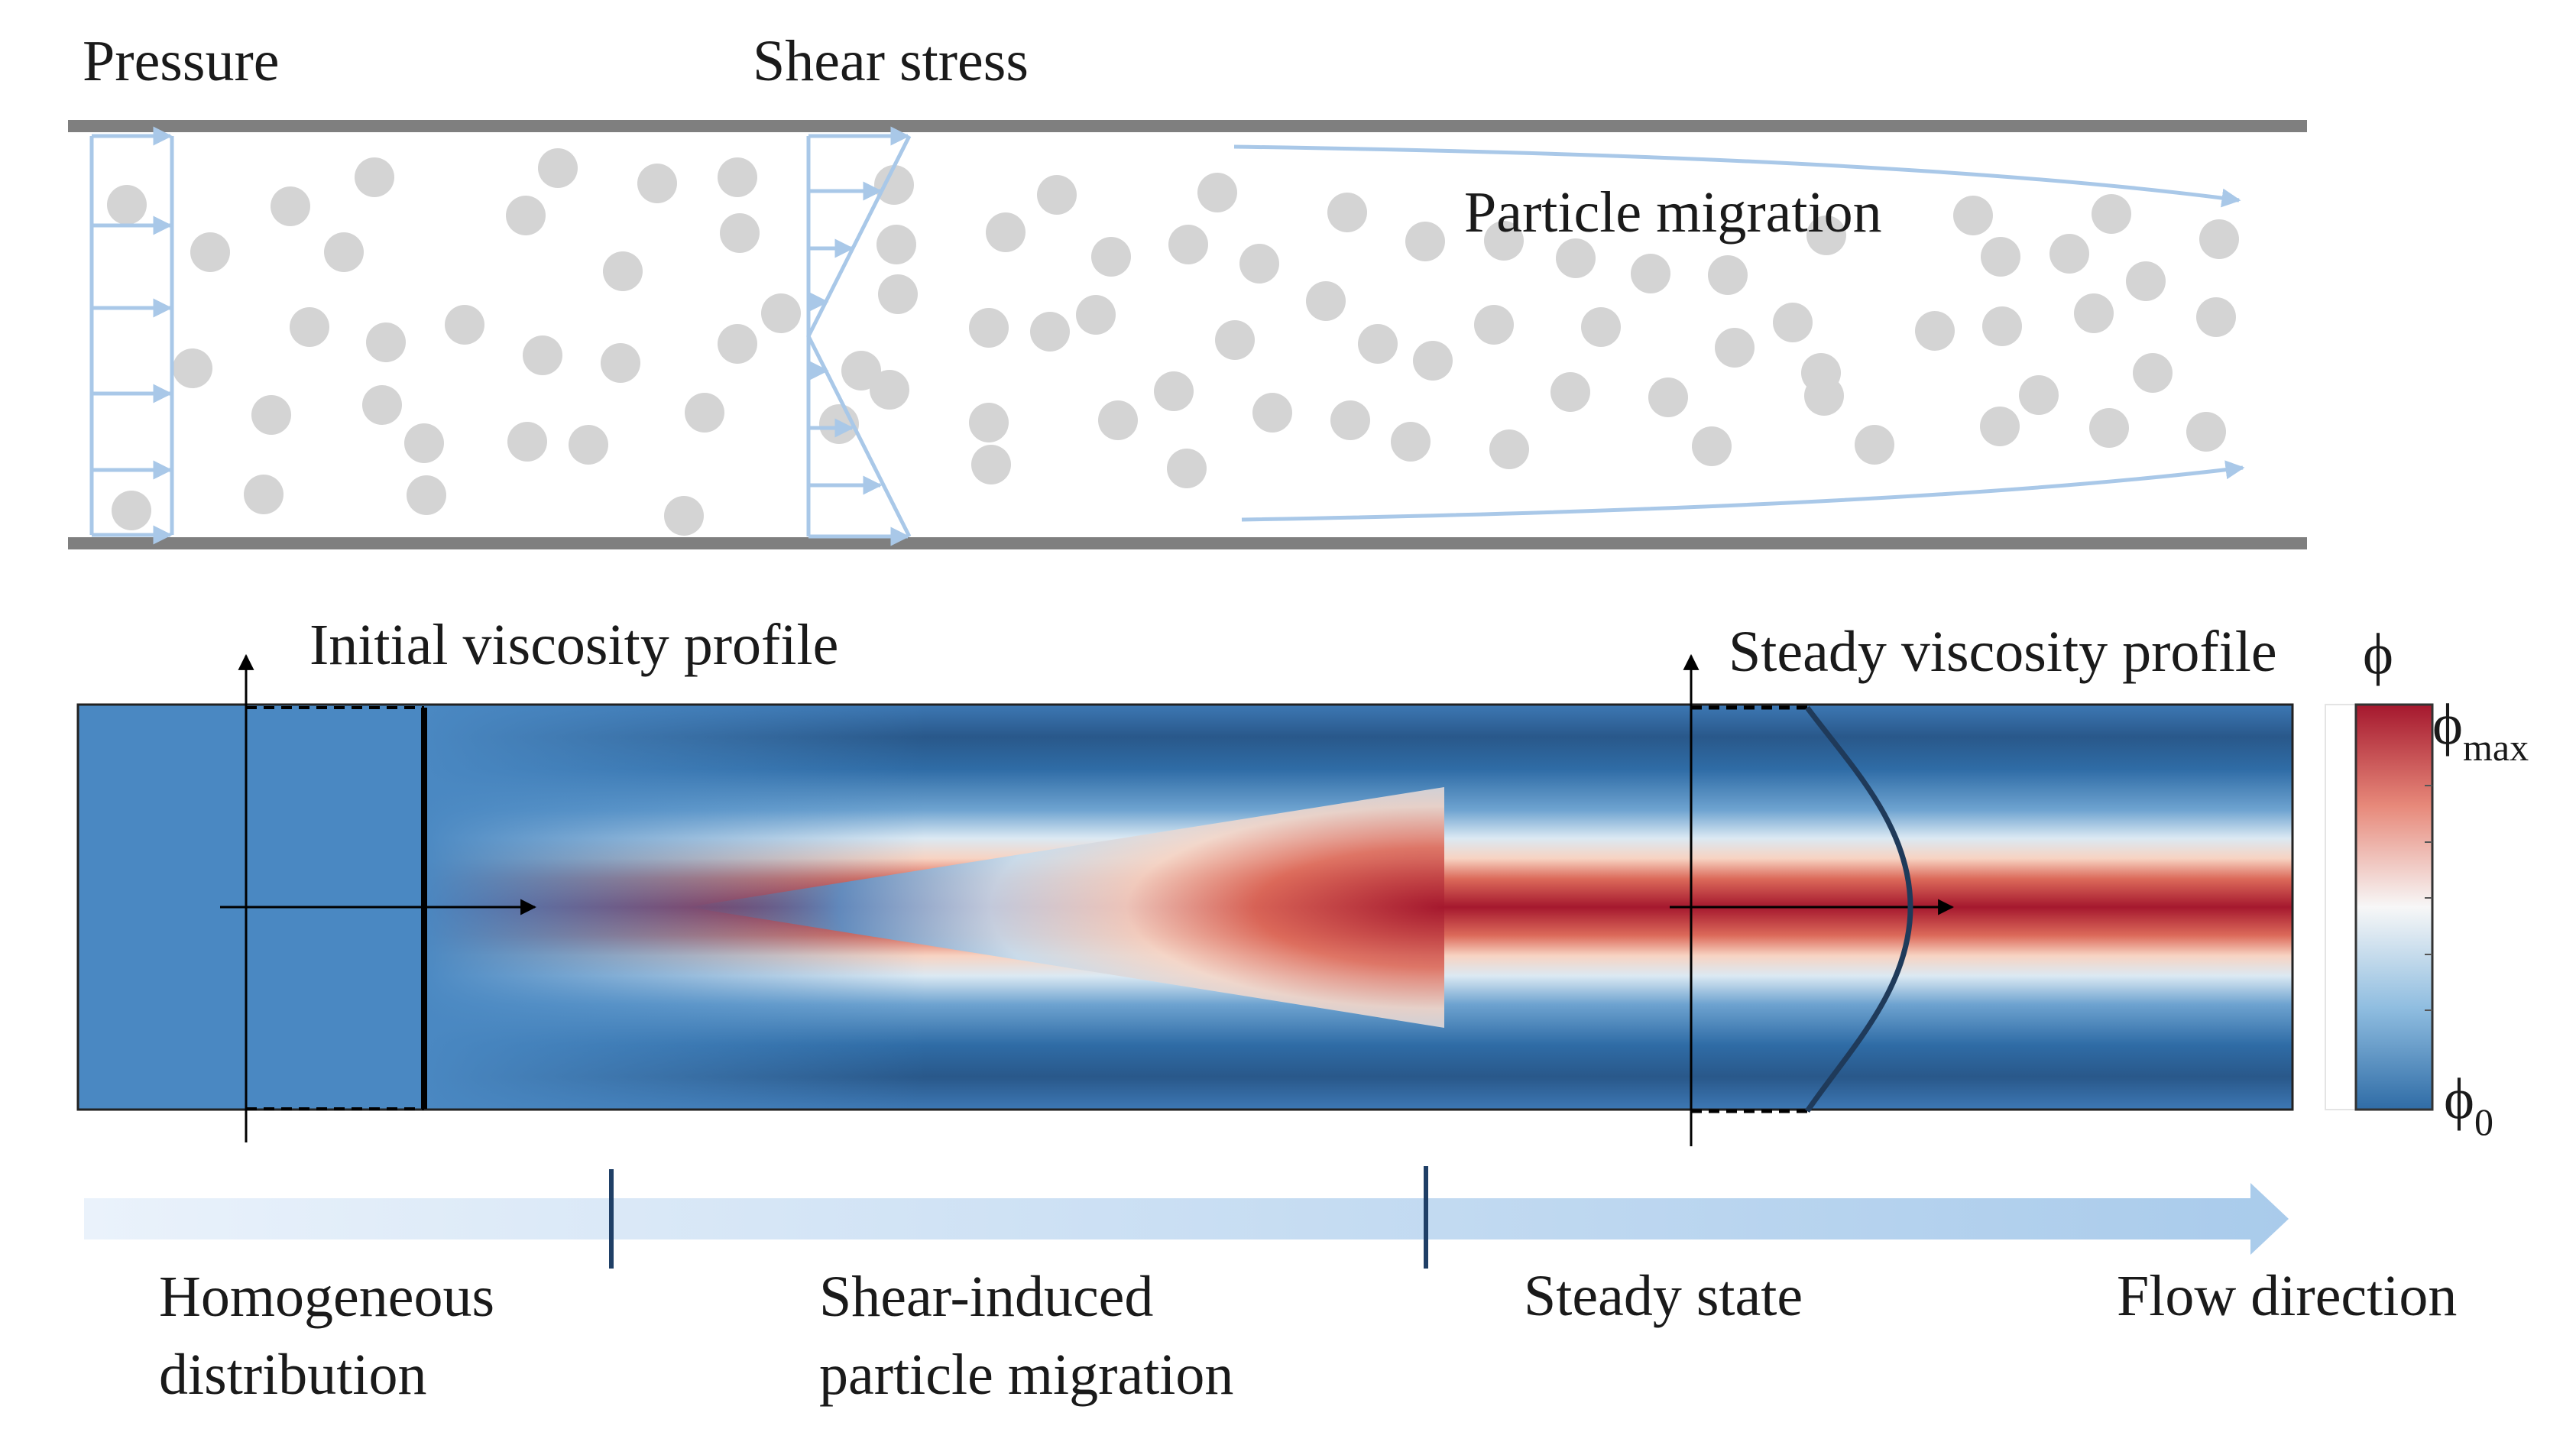 This screenshot has height=1442, width=2576. What do you see at coordinates (293, 1375) in the screenshot?
I see `stage-homogeneous-line-2: distribution` at bounding box center [293, 1375].